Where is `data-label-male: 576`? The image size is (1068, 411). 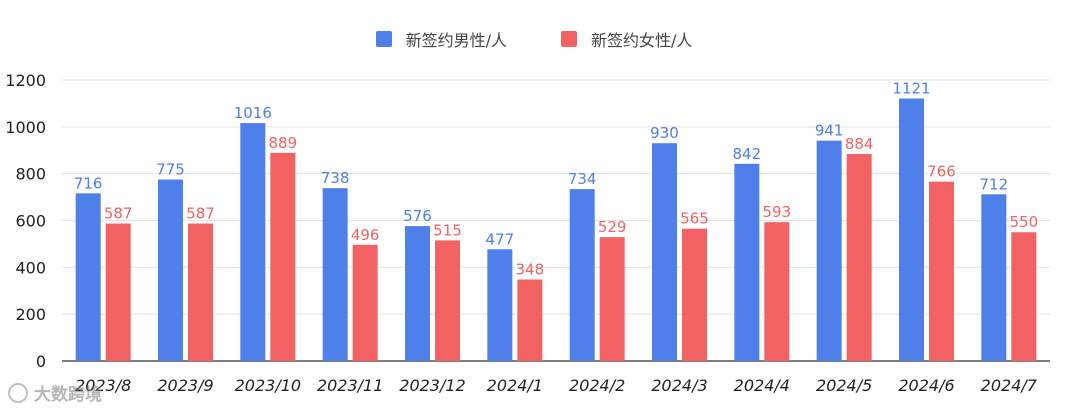 data-label-male: 576 is located at coordinates (417, 216).